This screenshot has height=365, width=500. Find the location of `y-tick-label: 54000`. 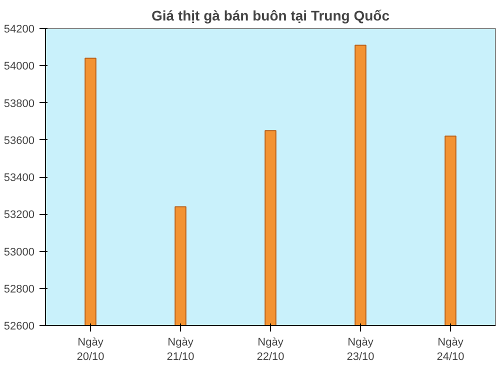

y-tick-label: 54000 is located at coordinates (19, 66).